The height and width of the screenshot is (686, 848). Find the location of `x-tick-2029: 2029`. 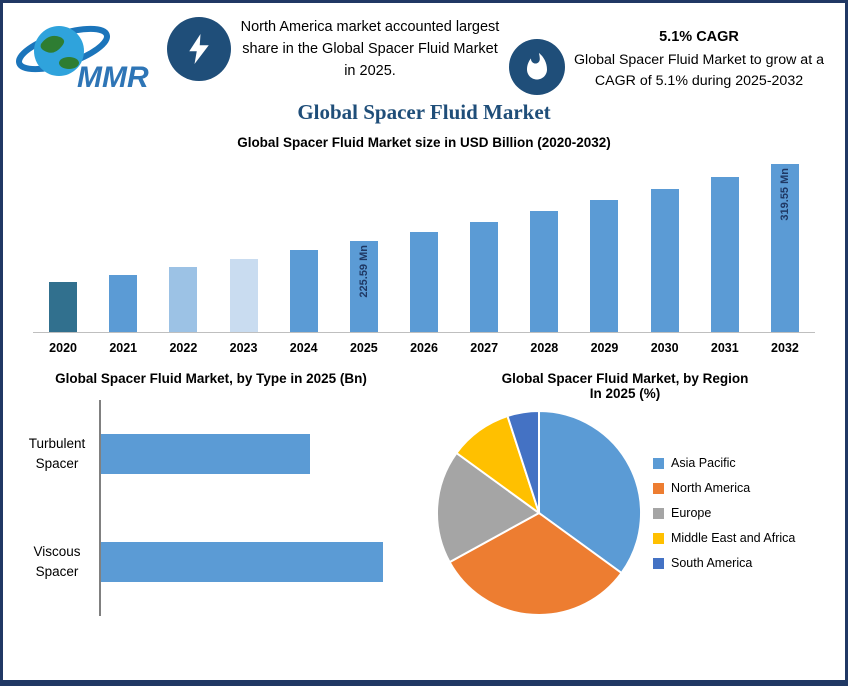

x-tick-2029: 2029 is located at coordinates (604, 348).